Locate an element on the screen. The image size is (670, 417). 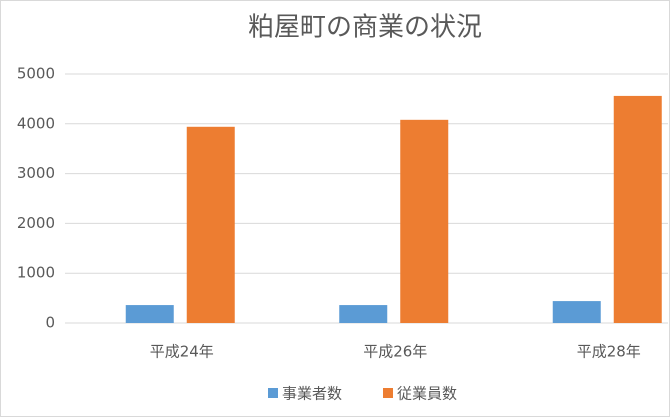
y-tick-label: 4000 is located at coordinates (36, 123).